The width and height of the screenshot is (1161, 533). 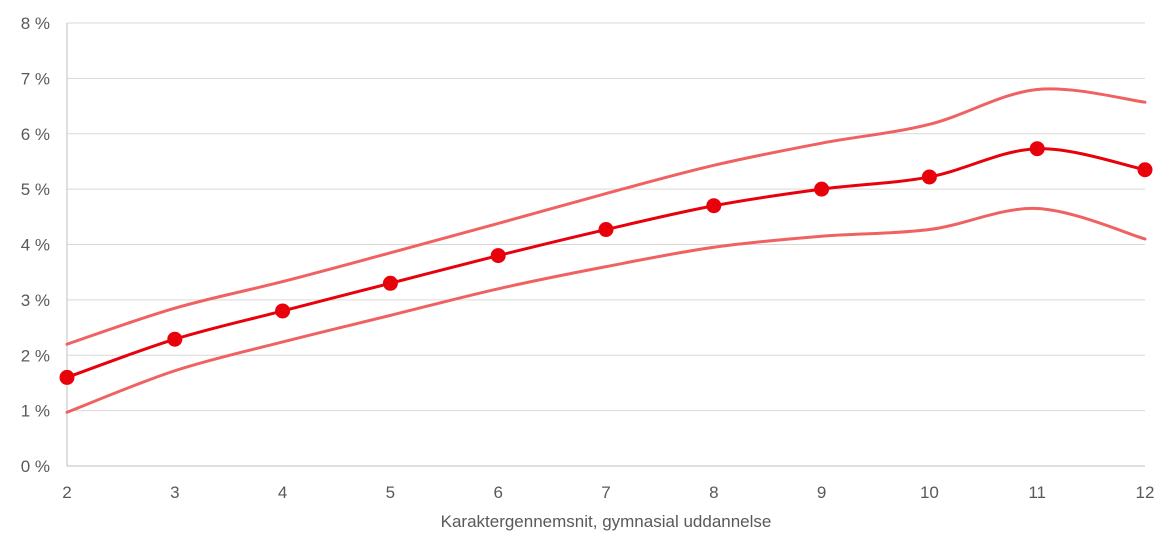 I want to click on x-tick-label: 9, so click(x=821, y=492).